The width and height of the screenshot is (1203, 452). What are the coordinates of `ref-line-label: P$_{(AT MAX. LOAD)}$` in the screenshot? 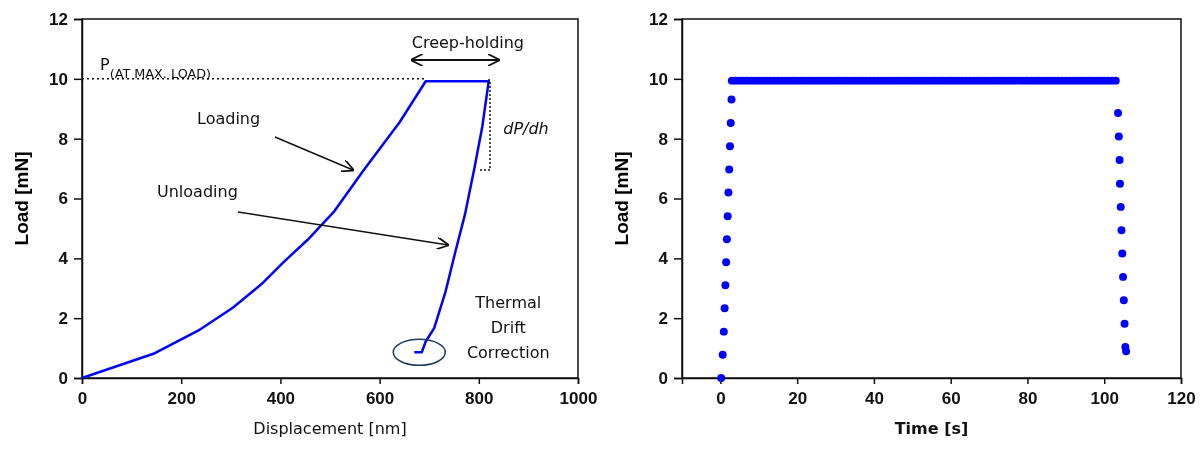 It's located at (156, 67).